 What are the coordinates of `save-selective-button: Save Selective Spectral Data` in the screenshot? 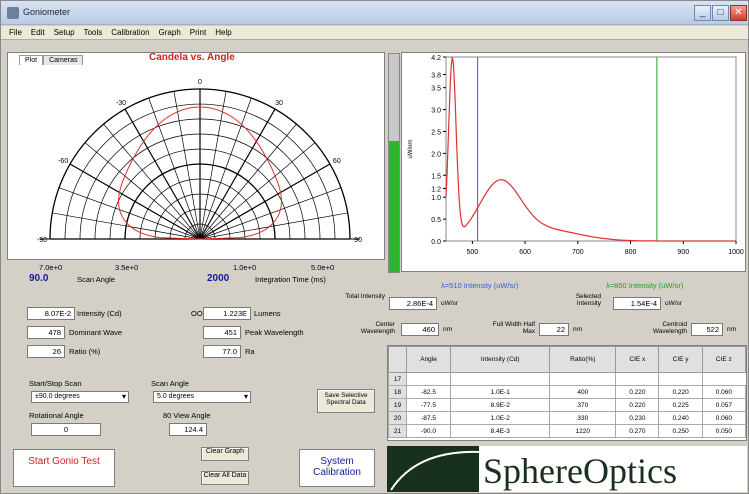 It's located at (346, 401).